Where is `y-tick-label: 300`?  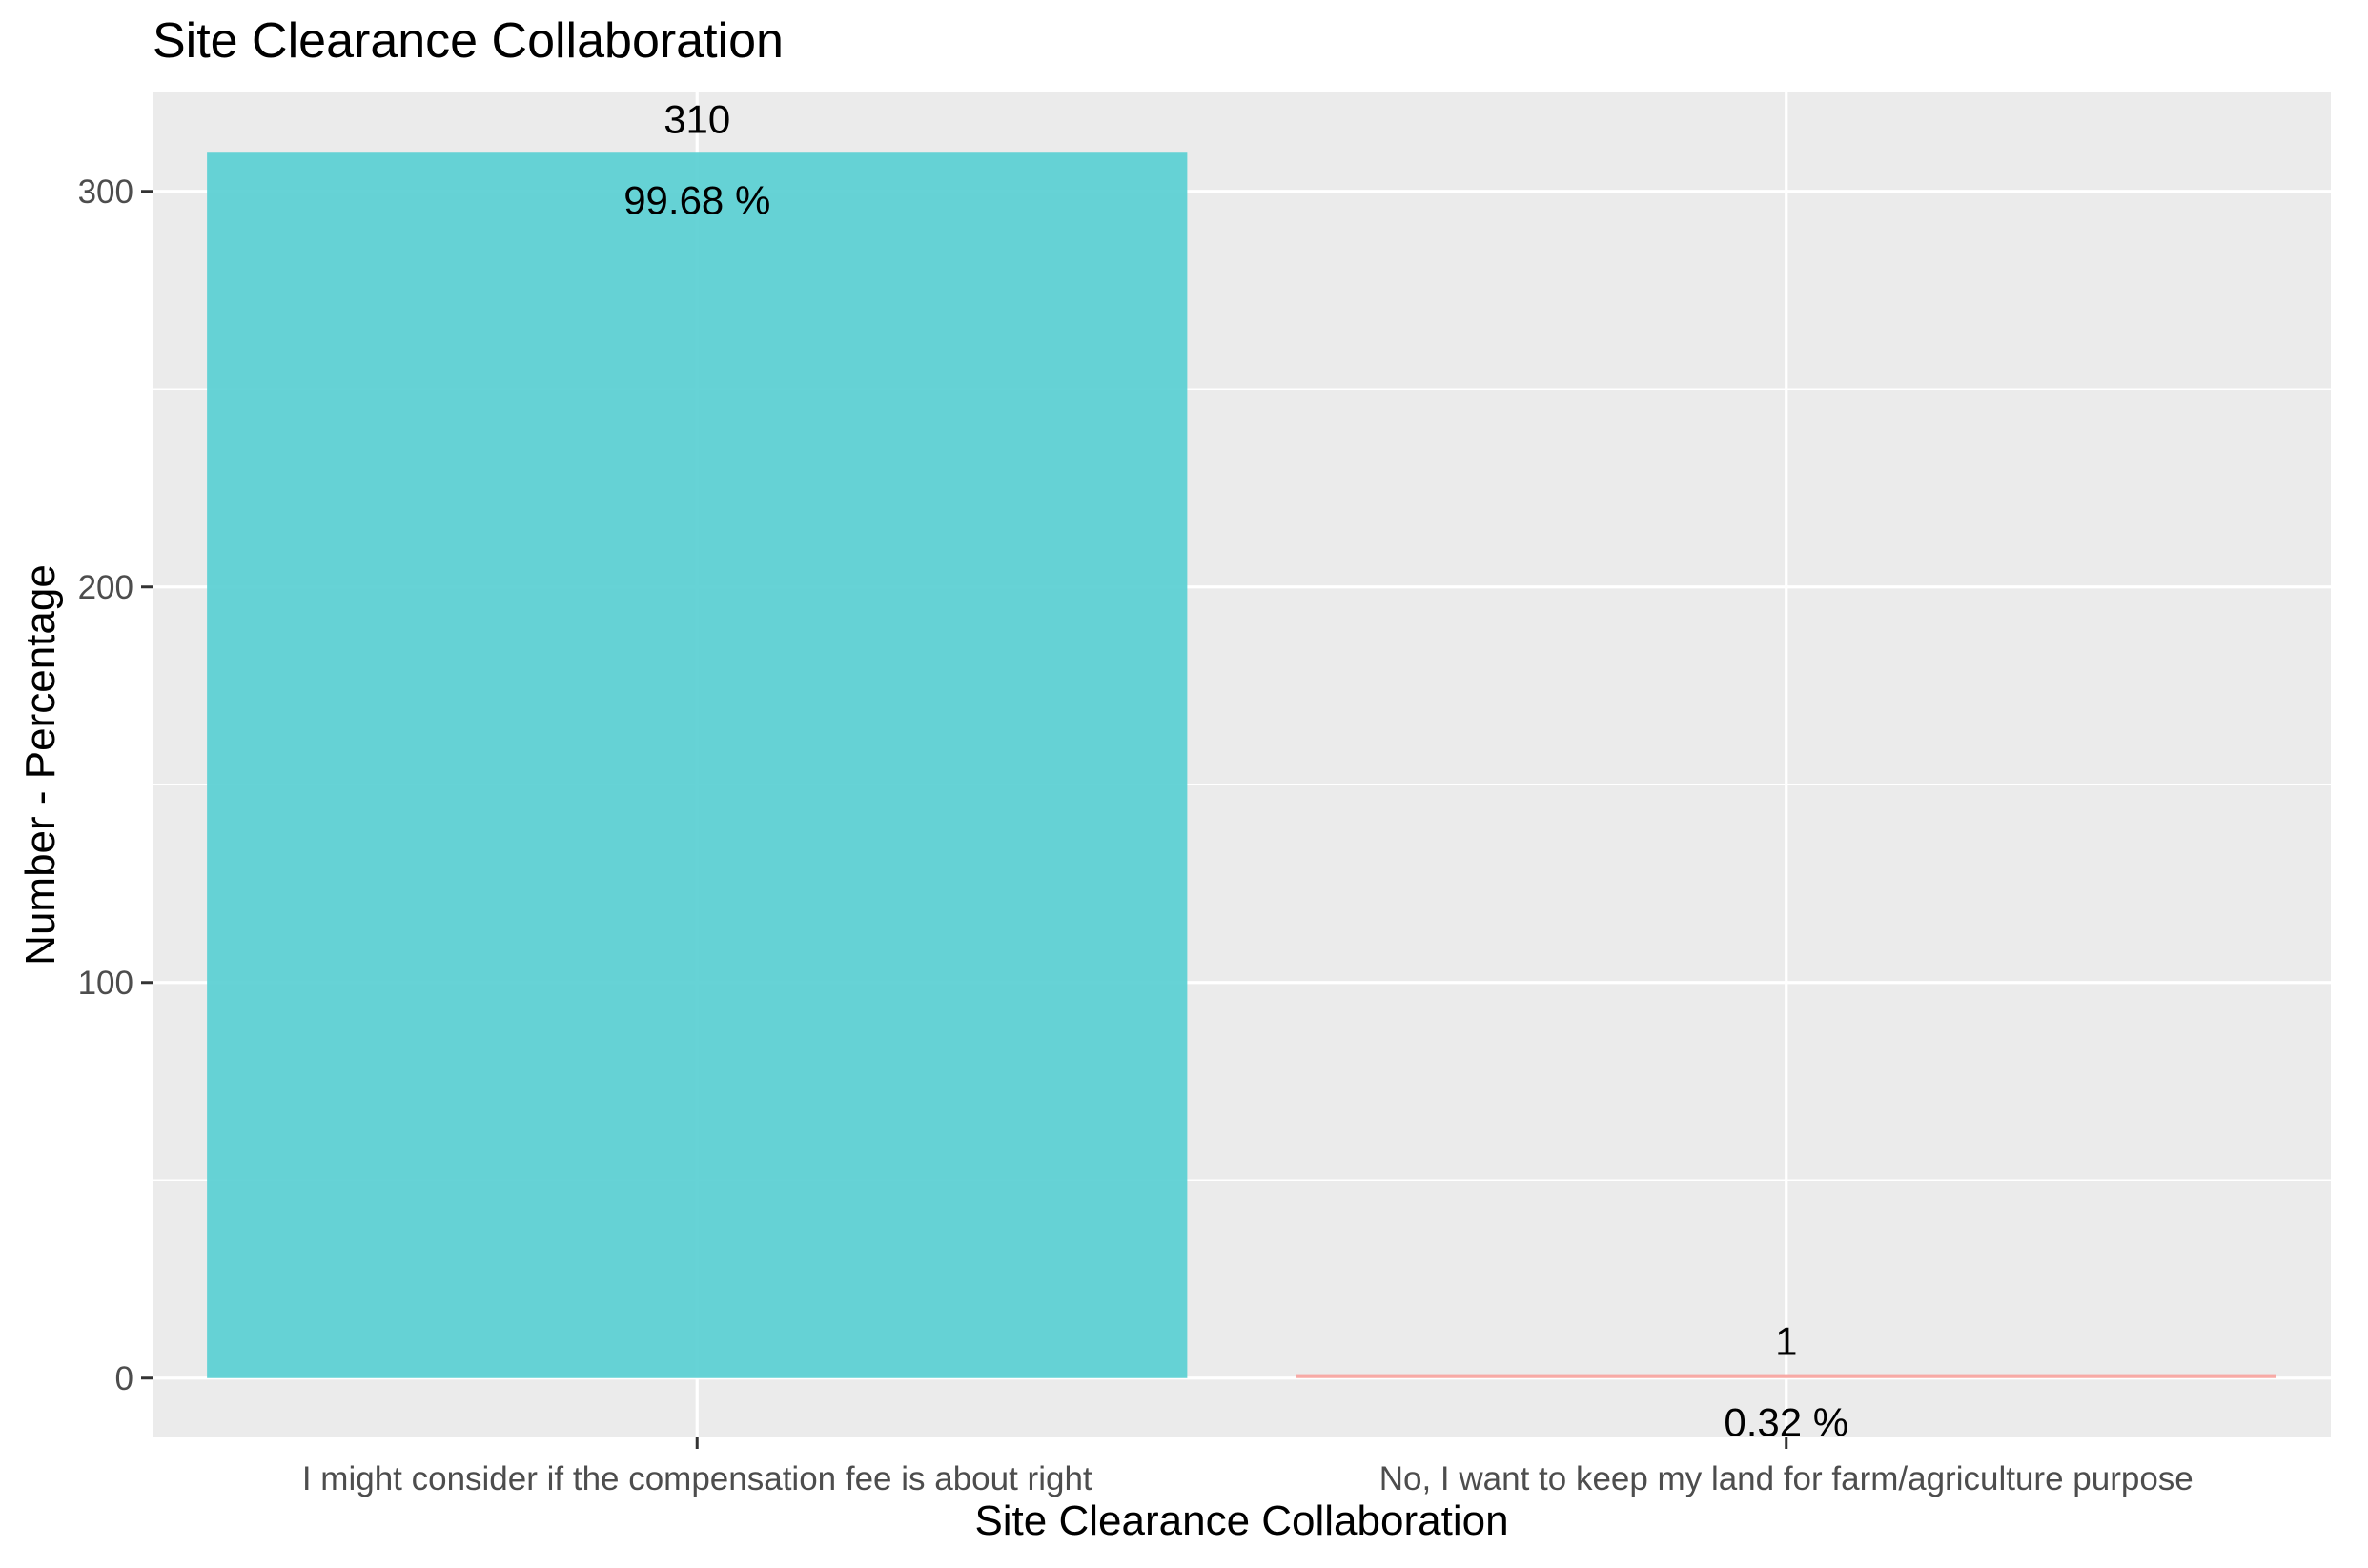 y-tick-label: 300 is located at coordinates (105, 192).